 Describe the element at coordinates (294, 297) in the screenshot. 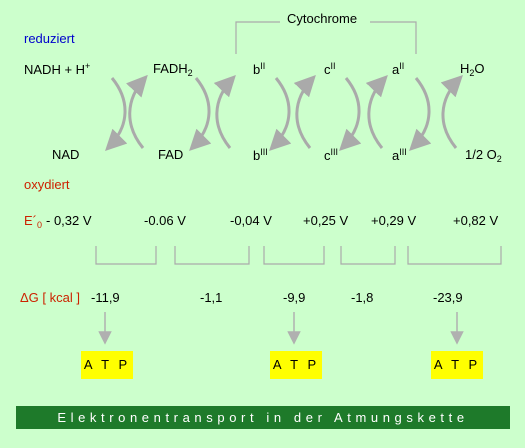

I see `delta-g-value-3: -9,9` at that location.